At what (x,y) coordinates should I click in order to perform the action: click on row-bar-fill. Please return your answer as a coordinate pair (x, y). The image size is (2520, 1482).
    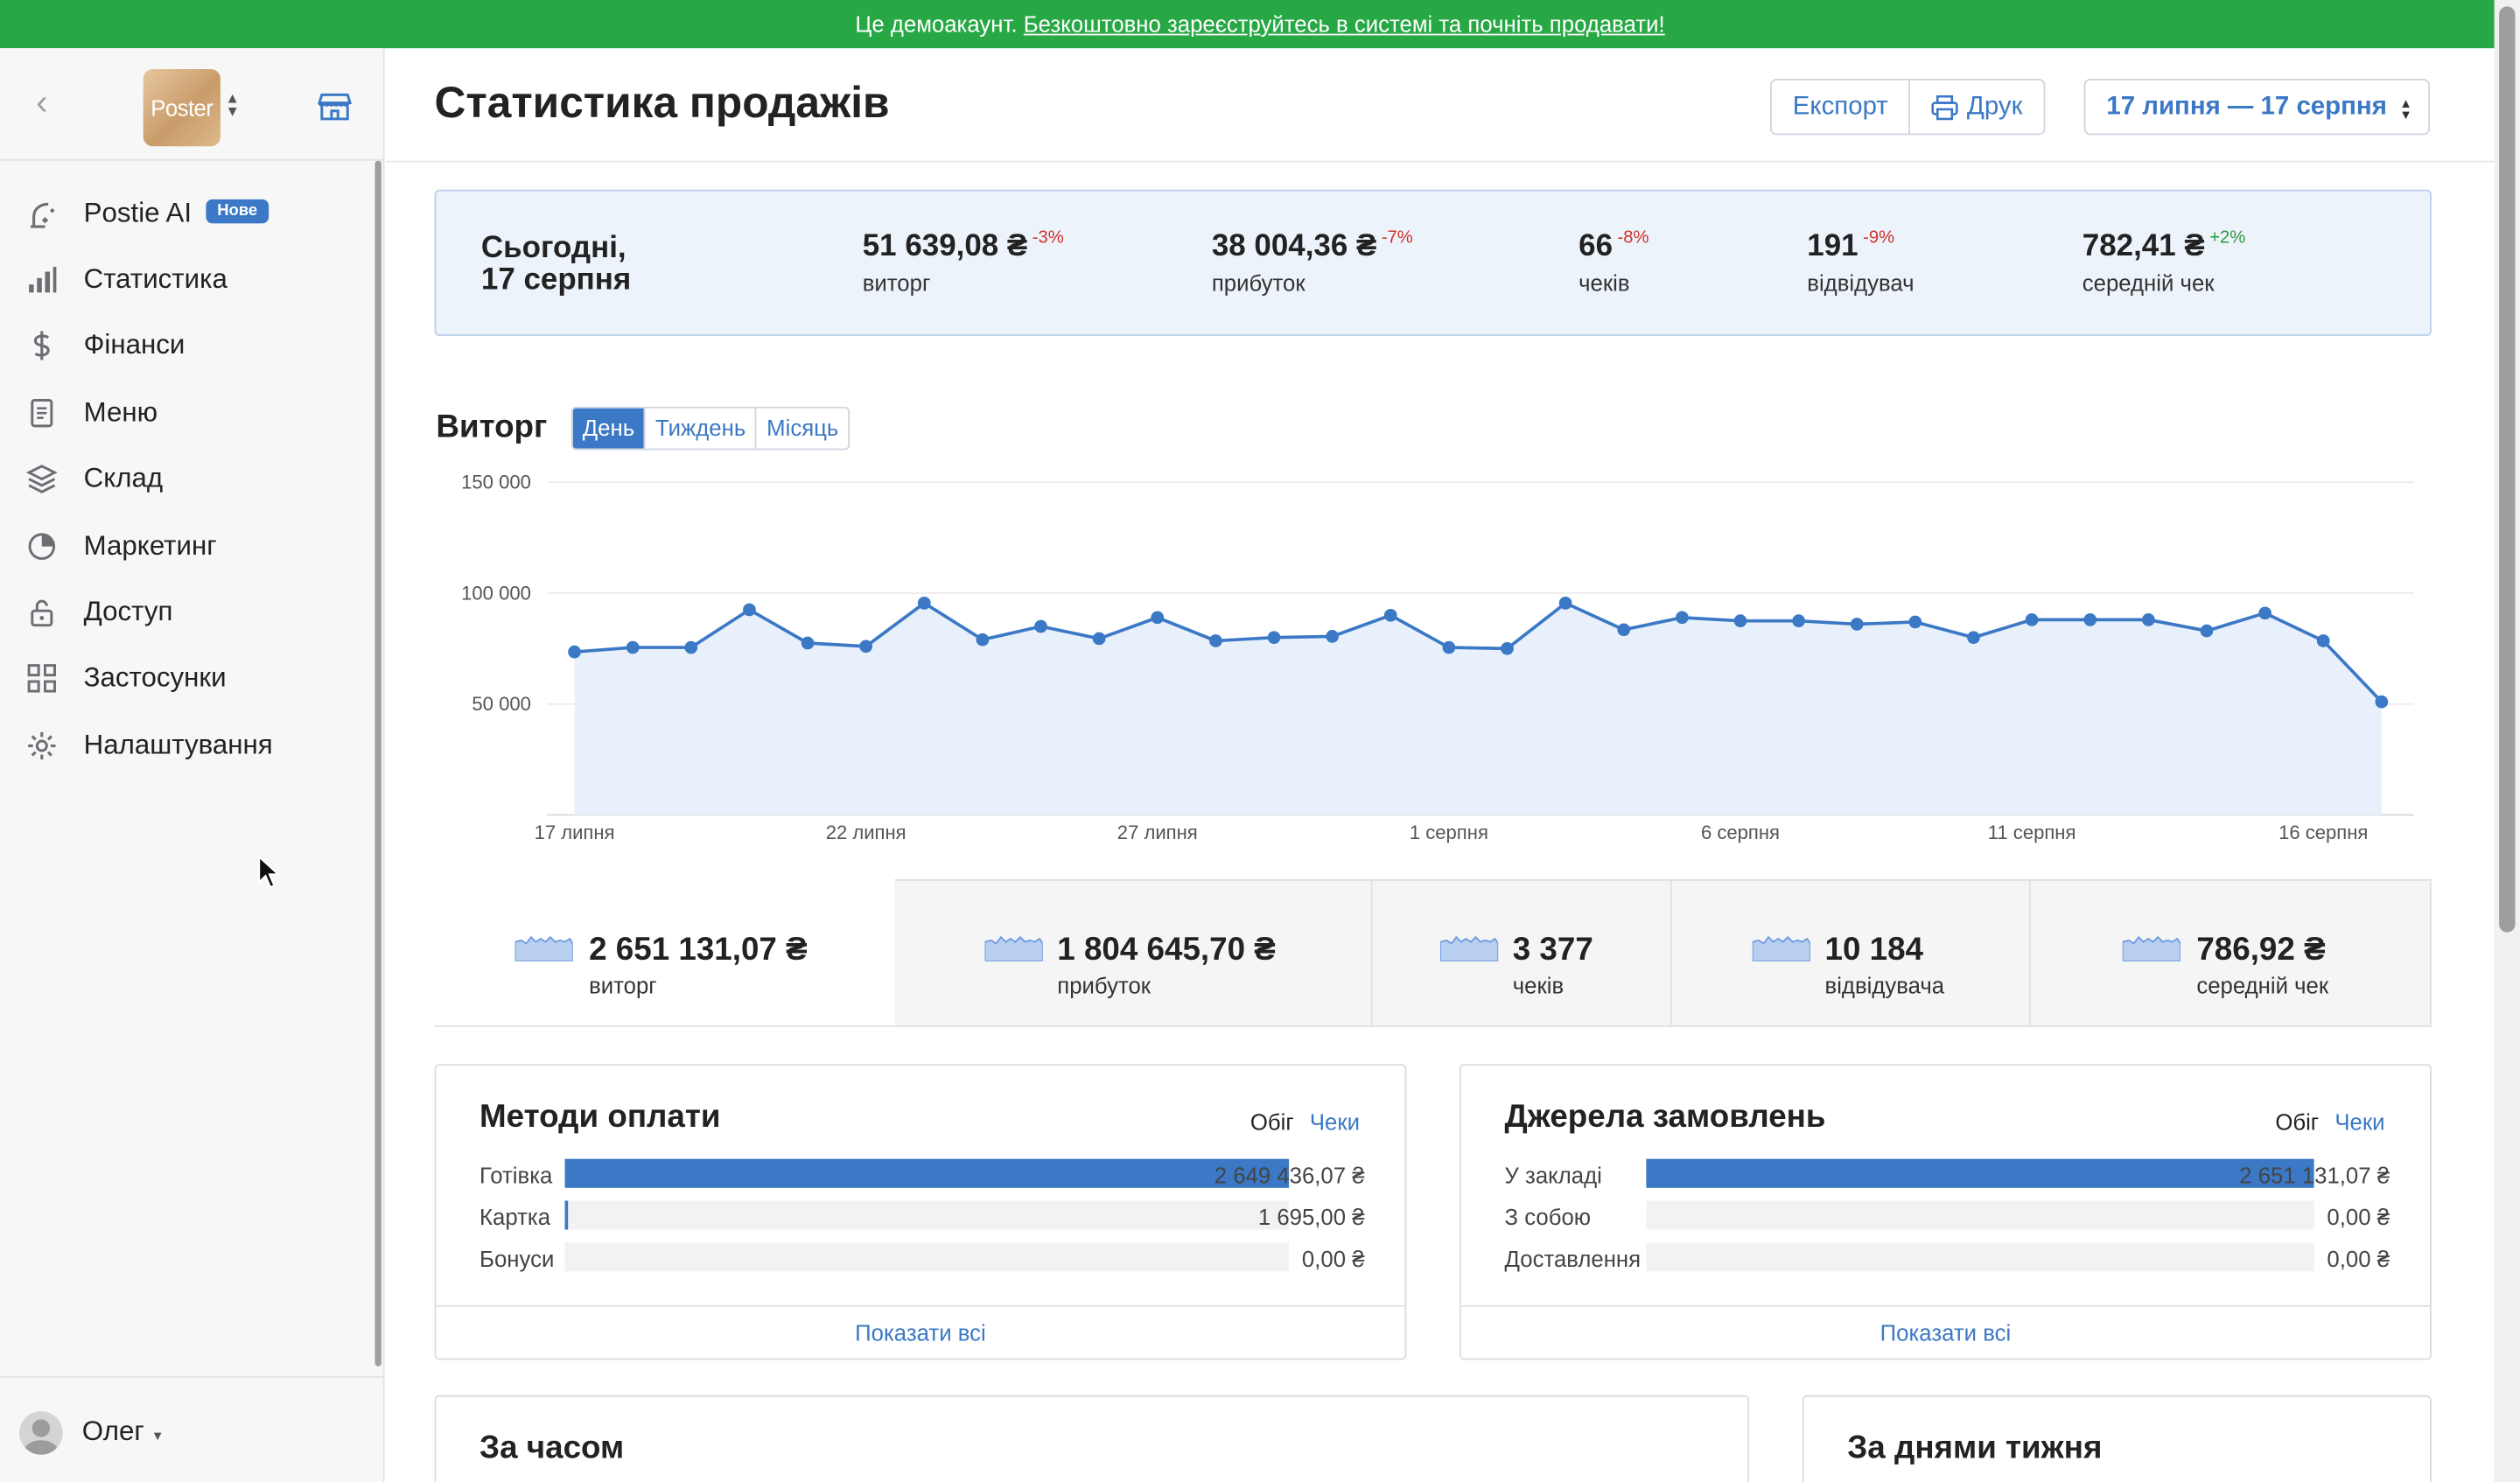
    Looking at the image, I should click on (926, 1173).